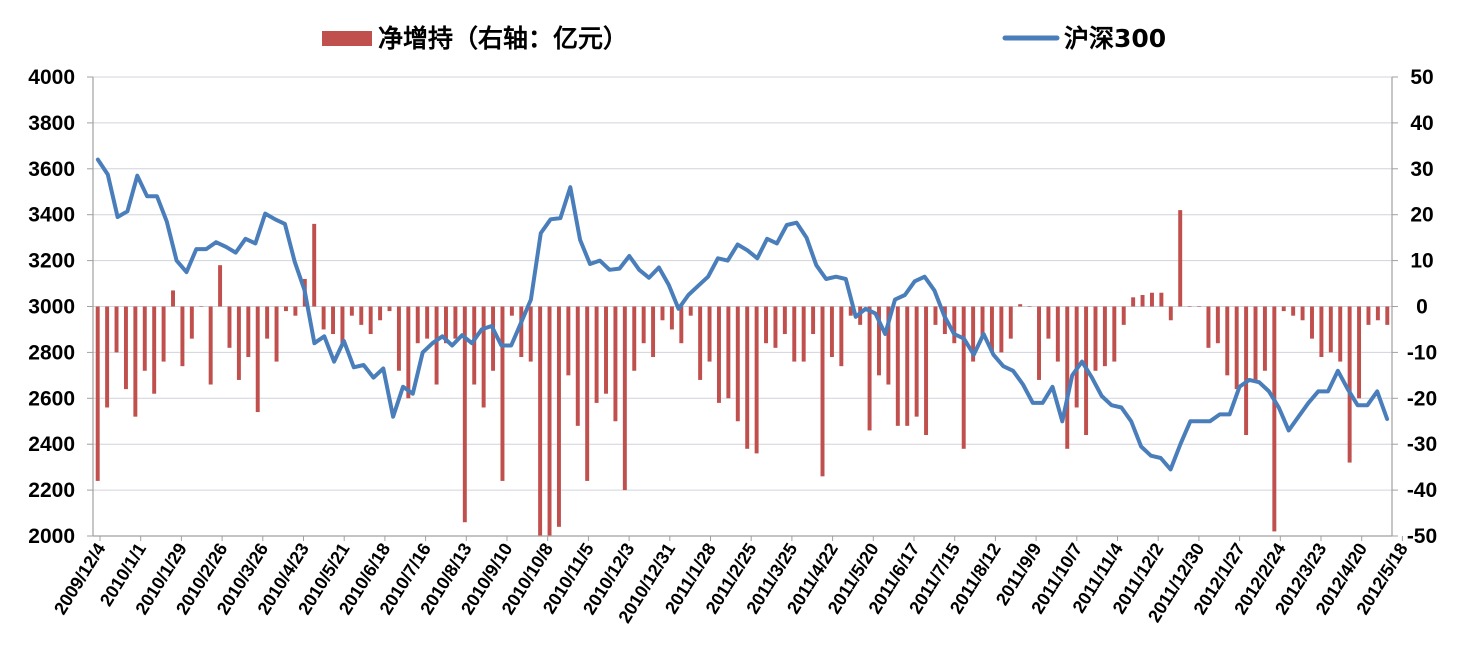  I want to click on y-left-tick-label: 2400, so click(51, 444).